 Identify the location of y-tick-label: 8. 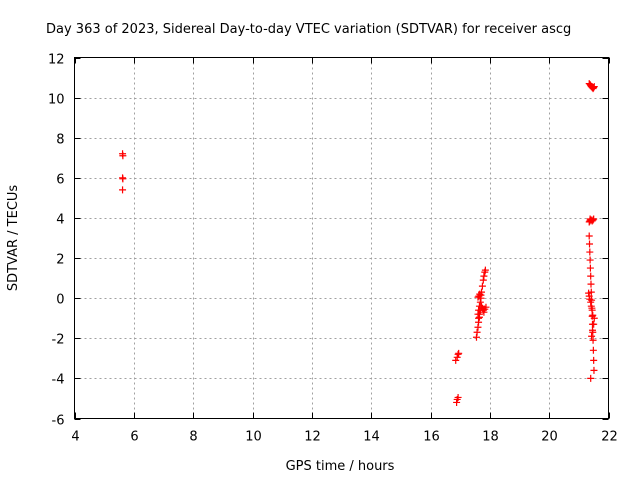
(60, 140).